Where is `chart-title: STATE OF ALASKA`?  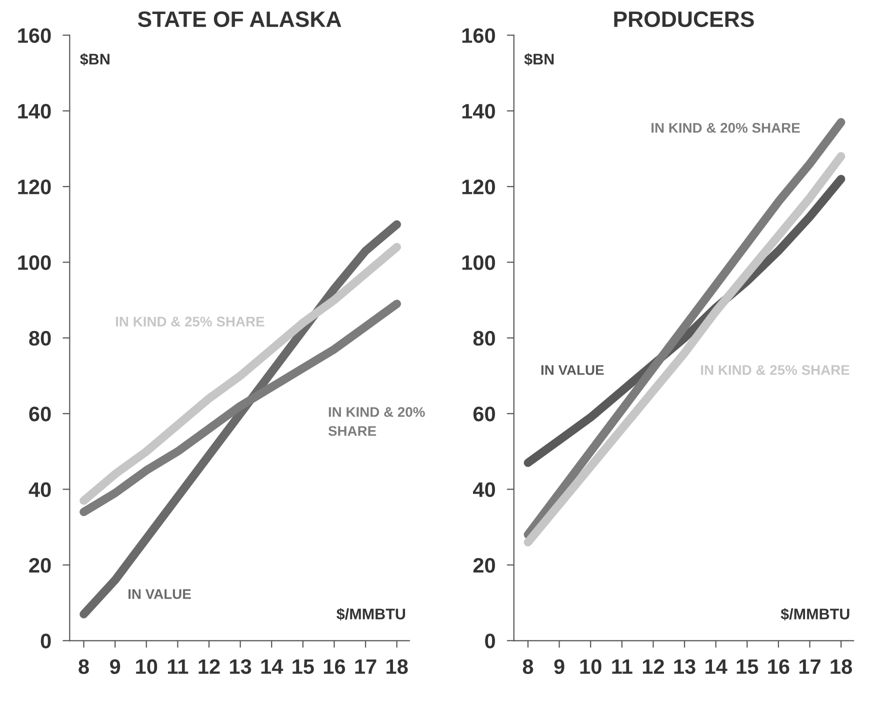 chart-title: STATE OF ALASKA is located at coordinates (240, 19).